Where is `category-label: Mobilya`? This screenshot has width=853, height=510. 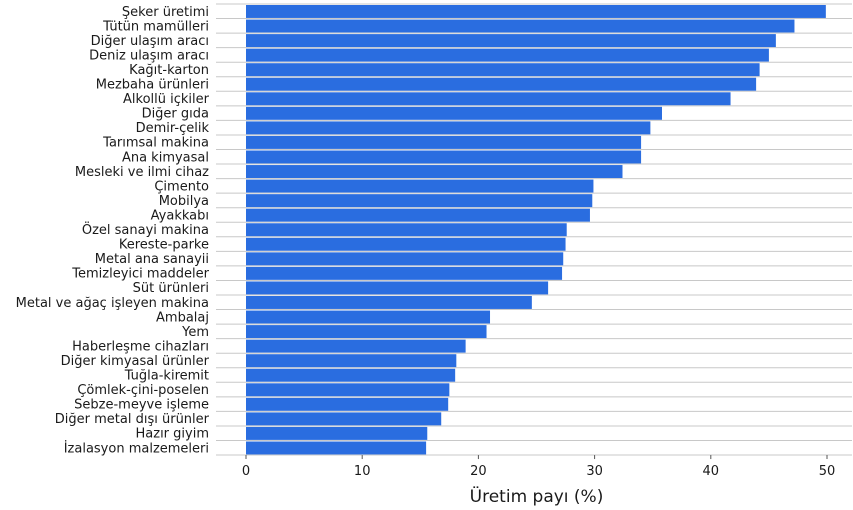 category-label: Mobilya is located at coordinates (184, 201).